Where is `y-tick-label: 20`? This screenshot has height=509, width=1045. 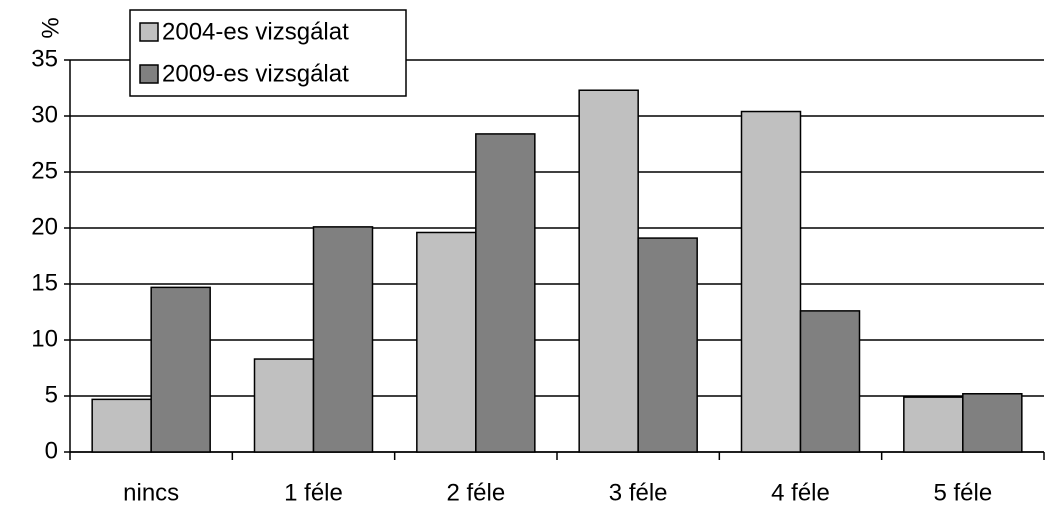 y-tick-label: 20 is located at coordinates (44, 226).